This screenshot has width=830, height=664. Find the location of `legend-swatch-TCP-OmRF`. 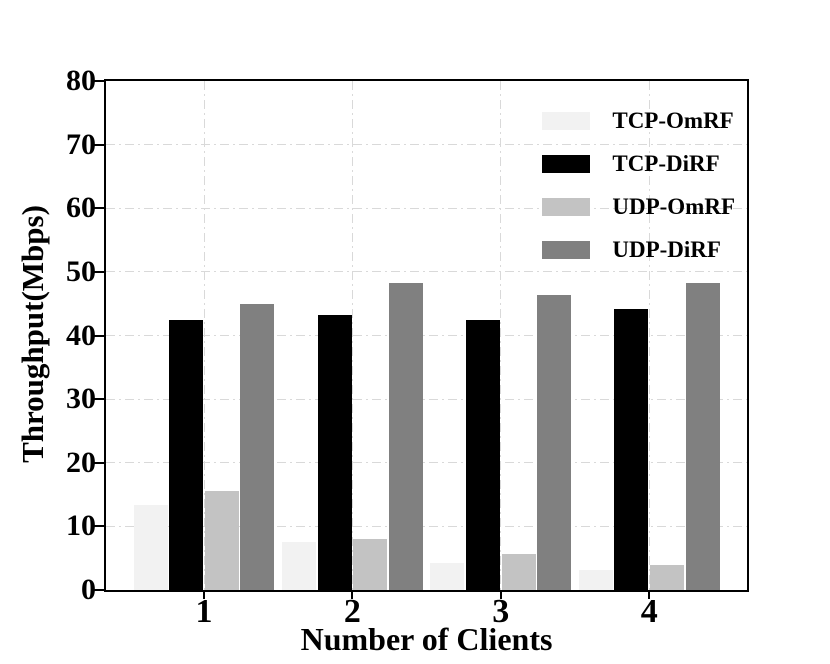

legend-swatch-TCP-OmRF is located at coordinates (566, 120).